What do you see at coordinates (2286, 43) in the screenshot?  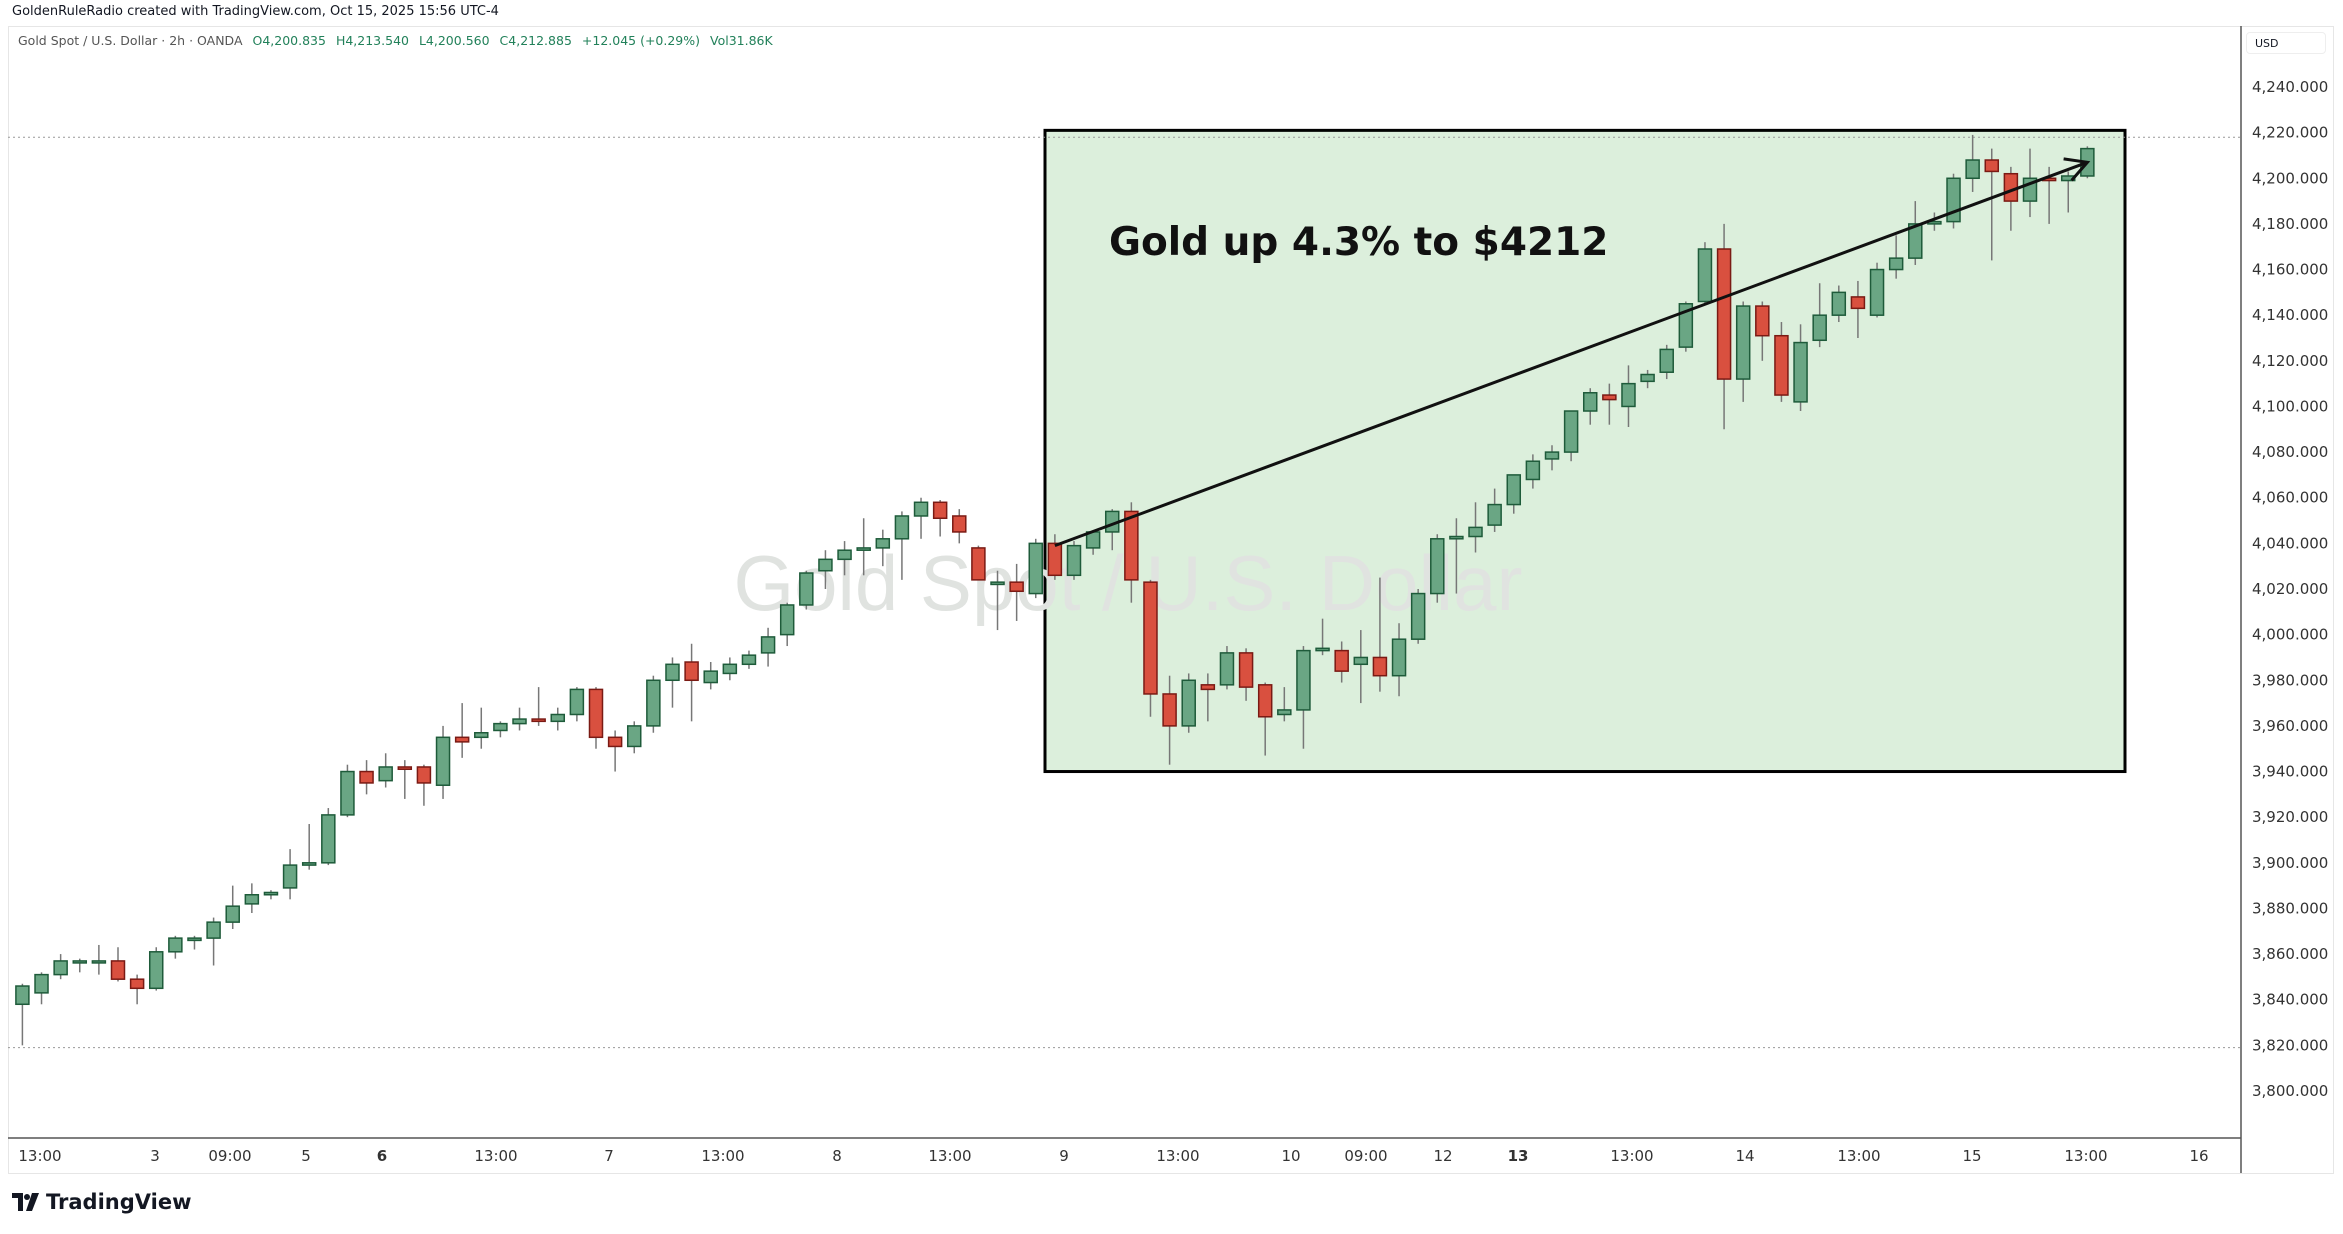 I see `currency-label: USD` at bounding box center [2286, 43].